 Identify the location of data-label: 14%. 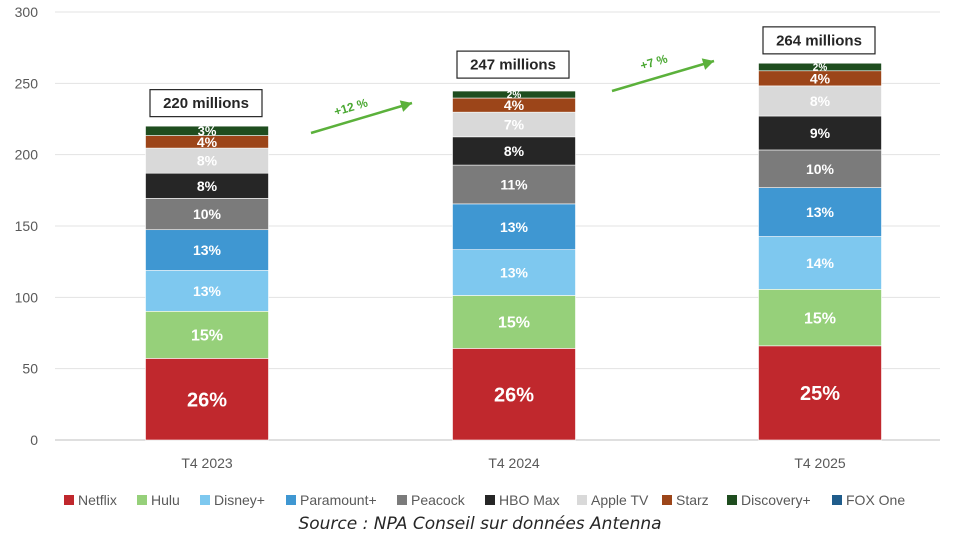
(820, 263).